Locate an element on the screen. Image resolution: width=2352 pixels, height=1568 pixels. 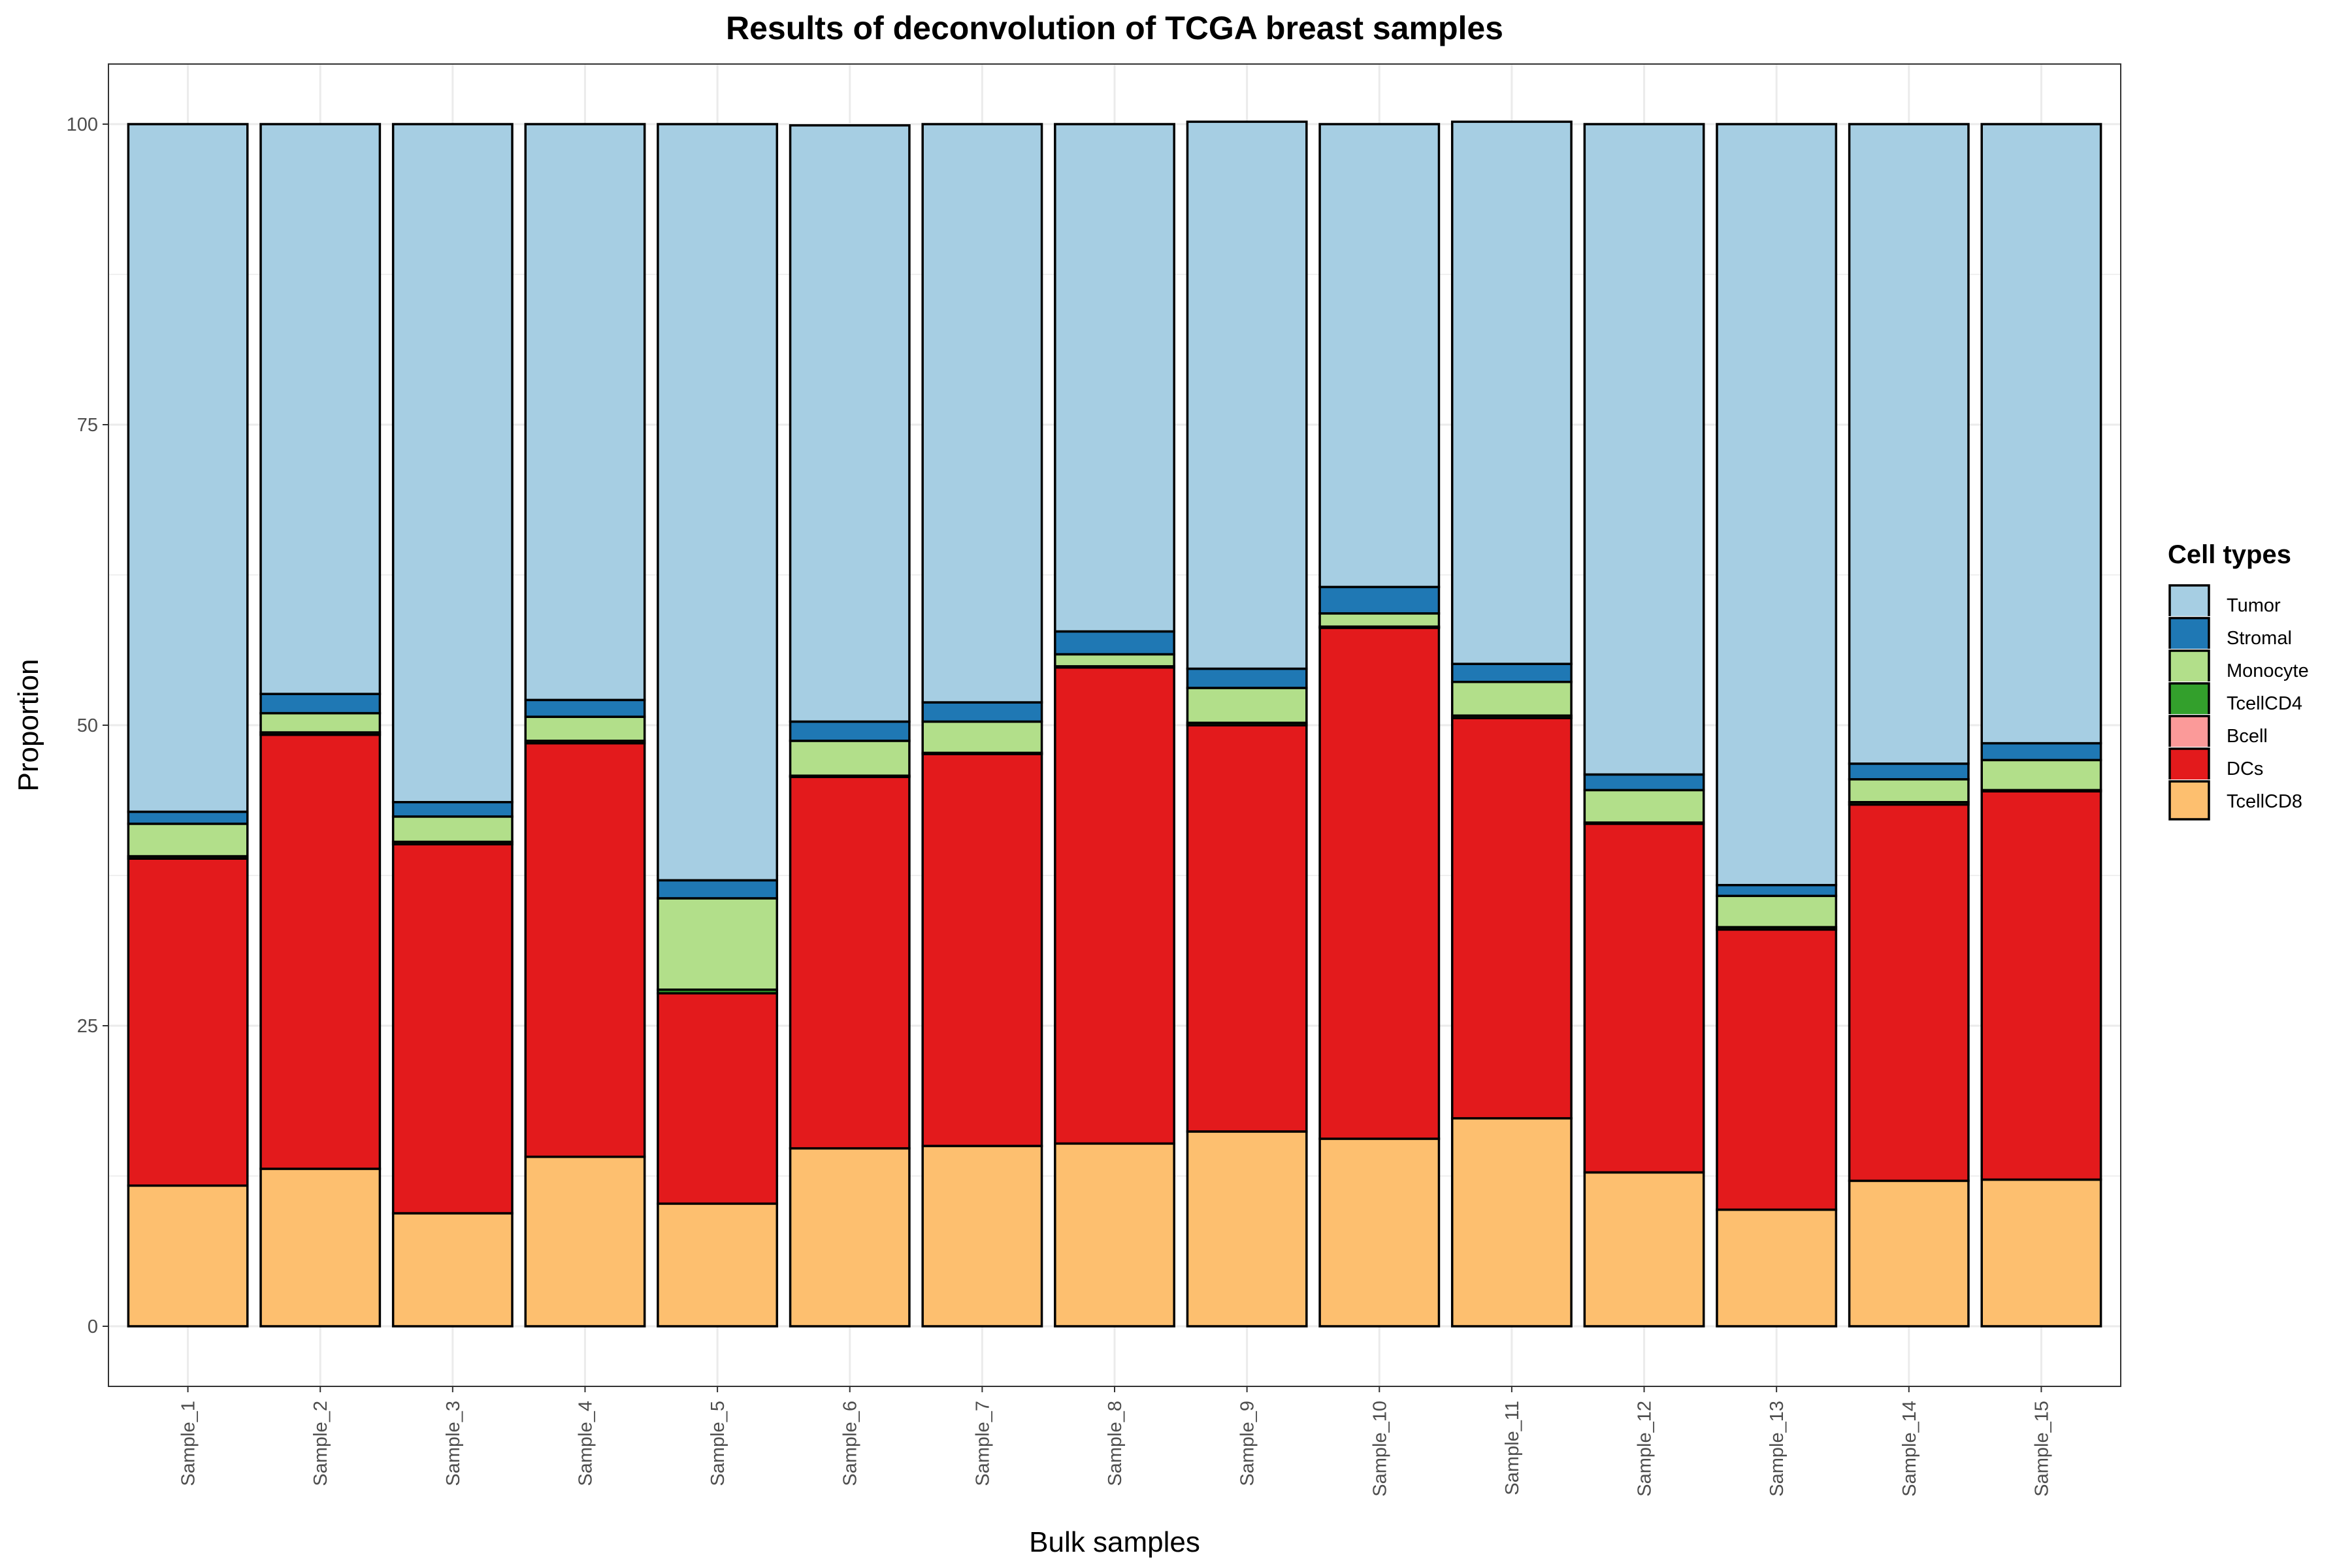
x-tick-label: Sample_6 is located at coordinates (850, 1443).